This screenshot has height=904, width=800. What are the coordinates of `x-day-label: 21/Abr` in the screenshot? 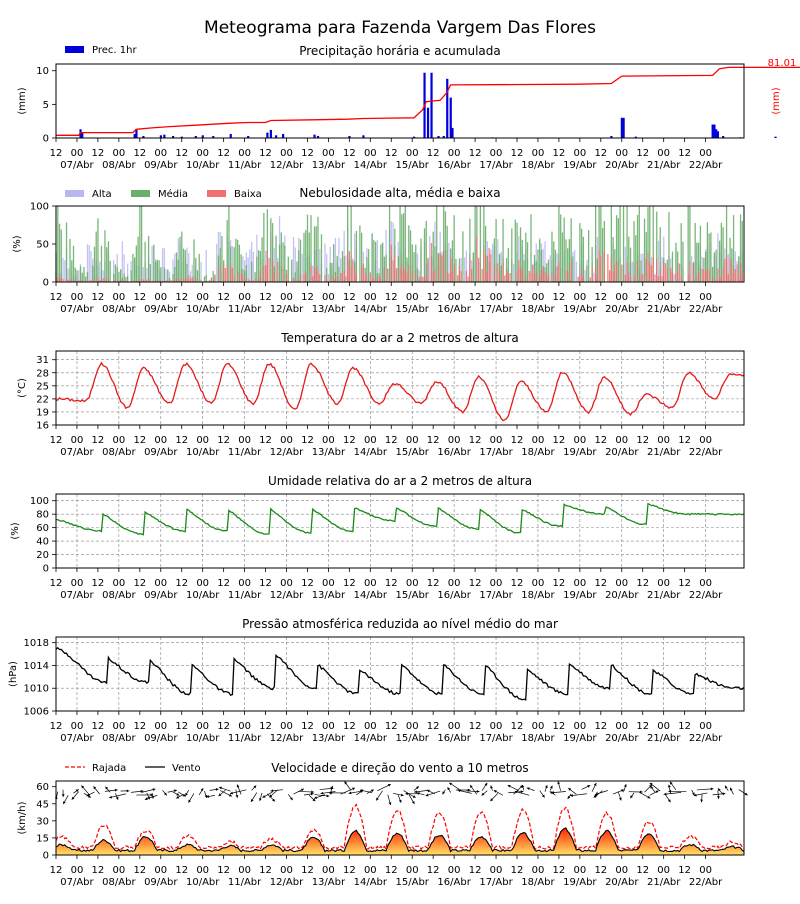 It's located at (664, 882).